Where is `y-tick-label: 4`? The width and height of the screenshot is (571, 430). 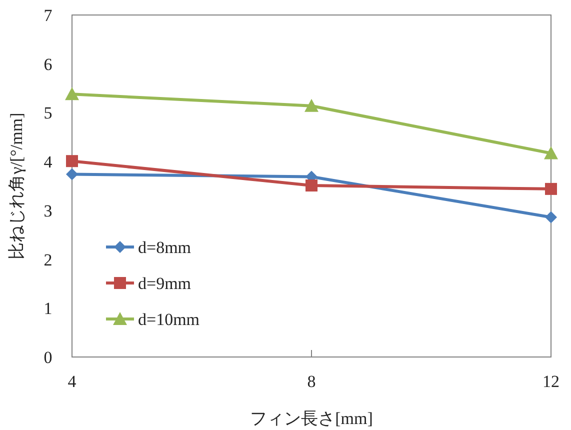
y-tick-label: 4 is located at coordinates (48, 162).